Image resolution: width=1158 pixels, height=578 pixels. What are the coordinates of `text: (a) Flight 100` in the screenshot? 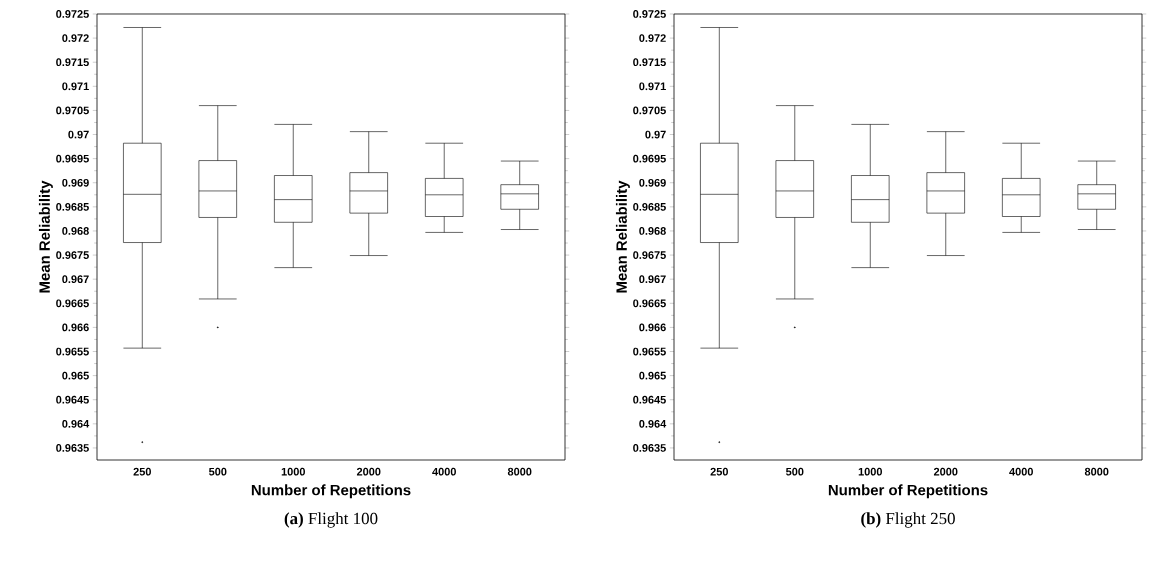 It's located at (331, 520).